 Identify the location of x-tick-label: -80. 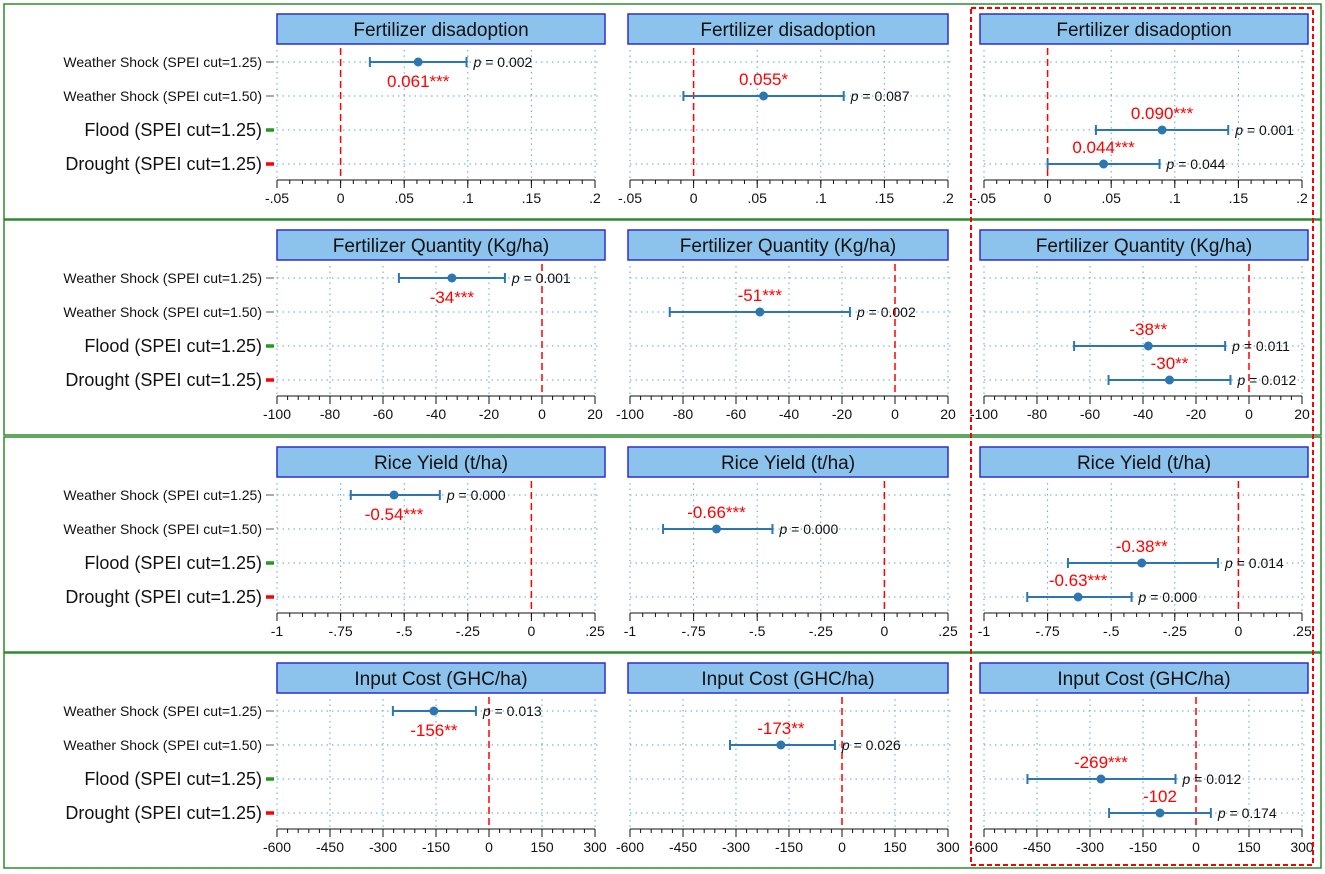
(683, 414).